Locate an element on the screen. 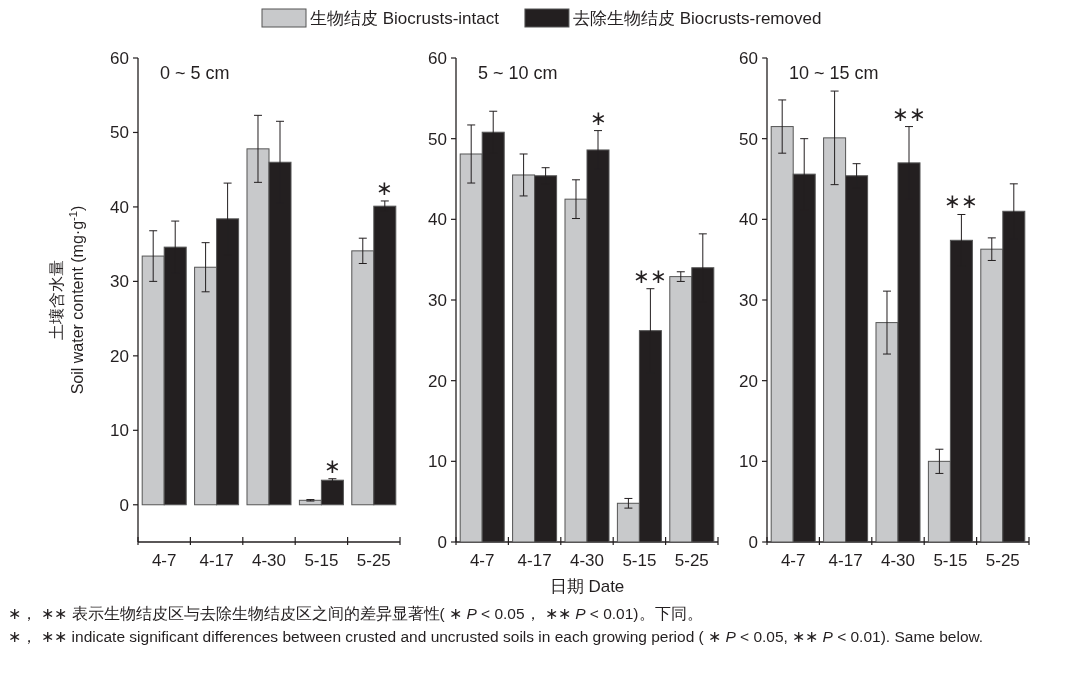 The image size is (1071, 685). text: ∗， ∗∗ 表示生物结皮区与去除生物结皮区之间的差异显著性( ∗ P < 0.05， ∗∗ P < 0.01)。下同。 is located at coordinates (356, 614).